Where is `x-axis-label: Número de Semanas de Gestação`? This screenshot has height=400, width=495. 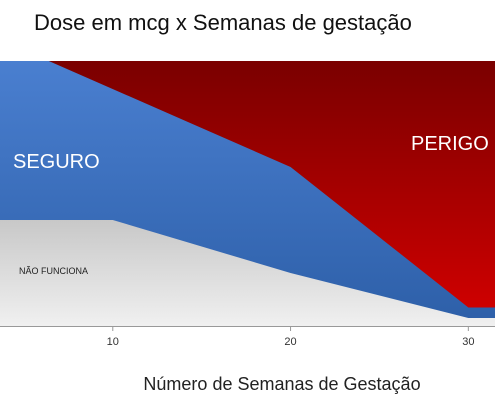 x-axis-label: Número de Semanas de Gestação is located at coordinates (281, 384).